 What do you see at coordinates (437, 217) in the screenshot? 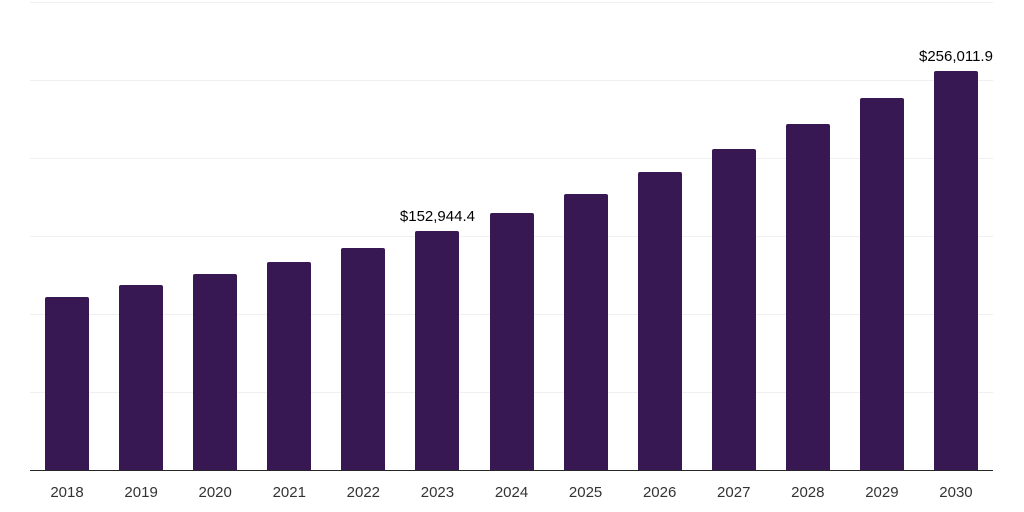
I see `data-label-2023: $152,944.4` at bounding box center [437, 217].